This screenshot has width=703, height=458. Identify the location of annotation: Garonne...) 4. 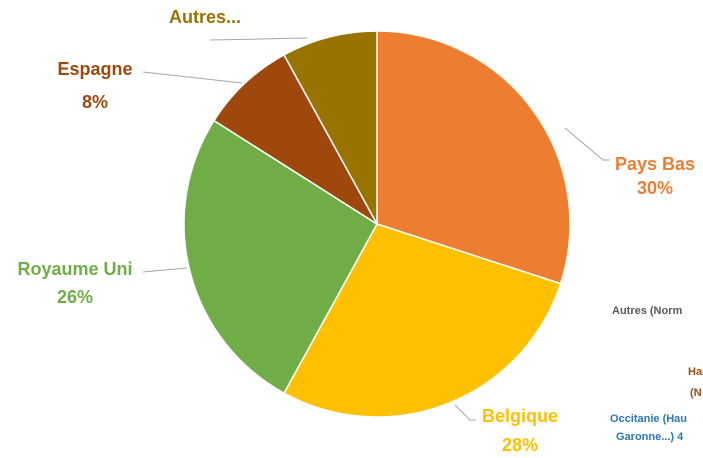
(650, 437).